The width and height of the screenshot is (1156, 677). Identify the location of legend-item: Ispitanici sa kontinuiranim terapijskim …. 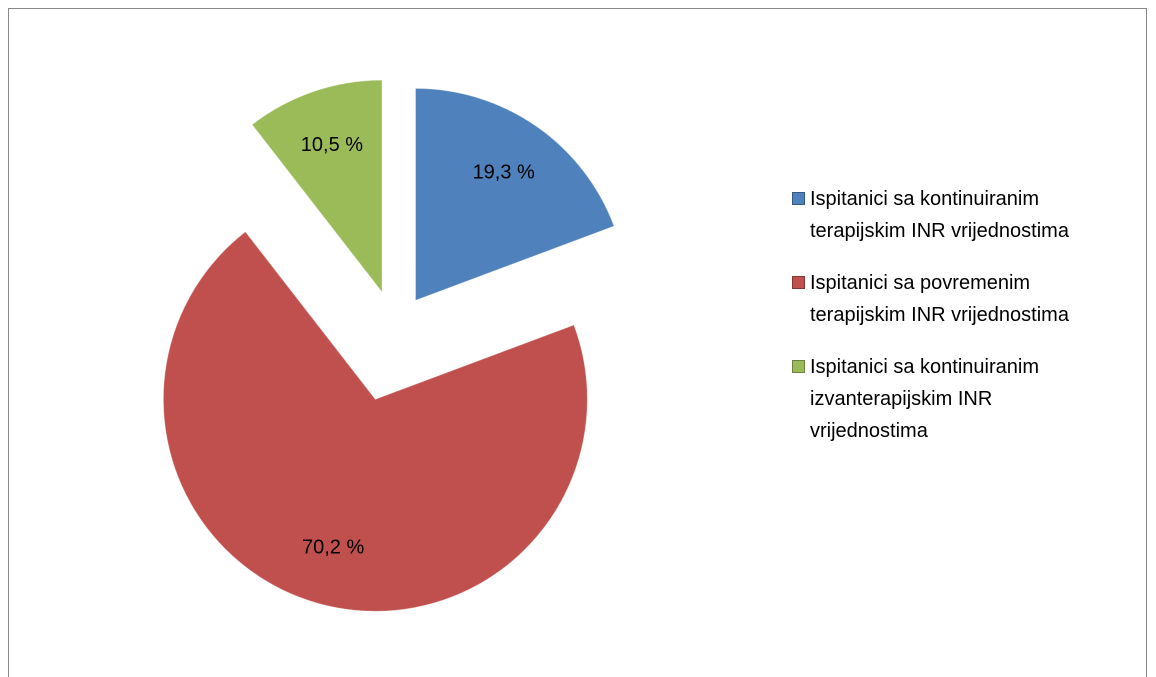
(945, 215).